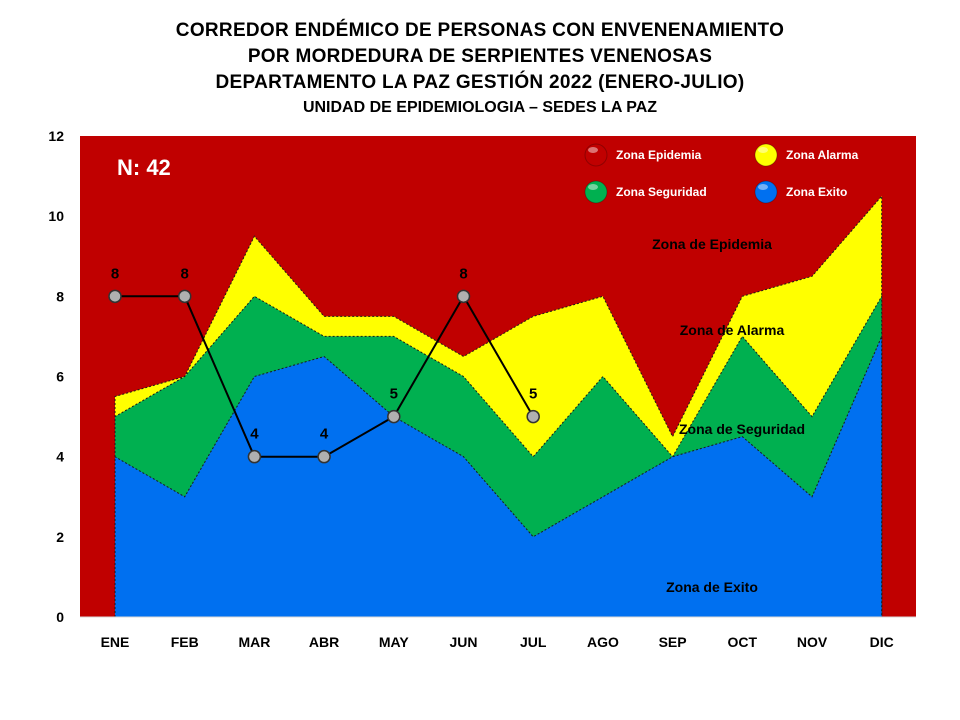 This screenshot has width=960, height=720. What do you see at coordinates (480, 56) in the screenshot?
I see `title-line-2: POR MORDEDURA DE SERPIENTES VENENOSAS` at bounding box center [480, 56].